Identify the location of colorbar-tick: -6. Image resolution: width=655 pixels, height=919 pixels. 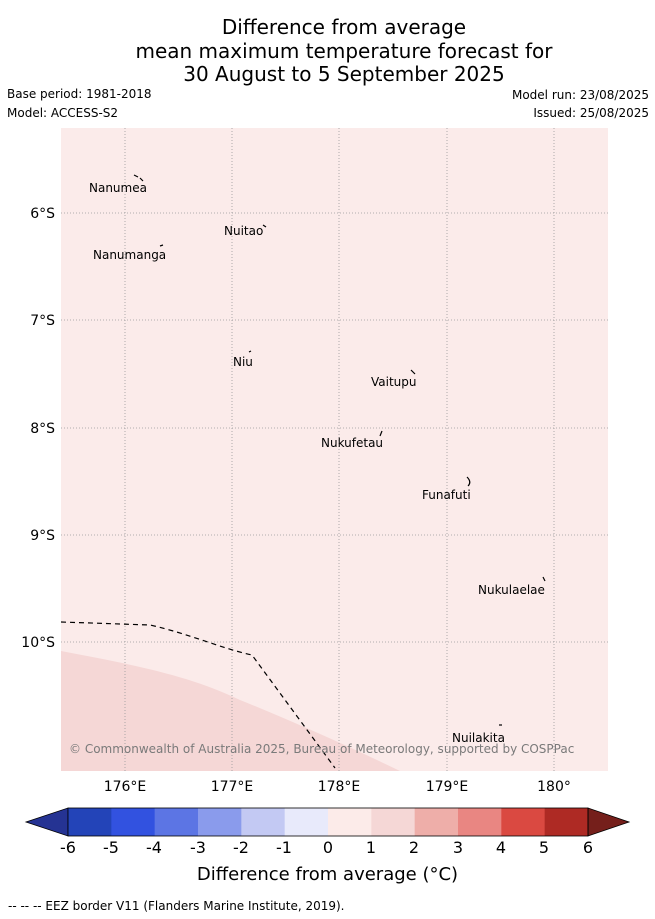
(68, 847).